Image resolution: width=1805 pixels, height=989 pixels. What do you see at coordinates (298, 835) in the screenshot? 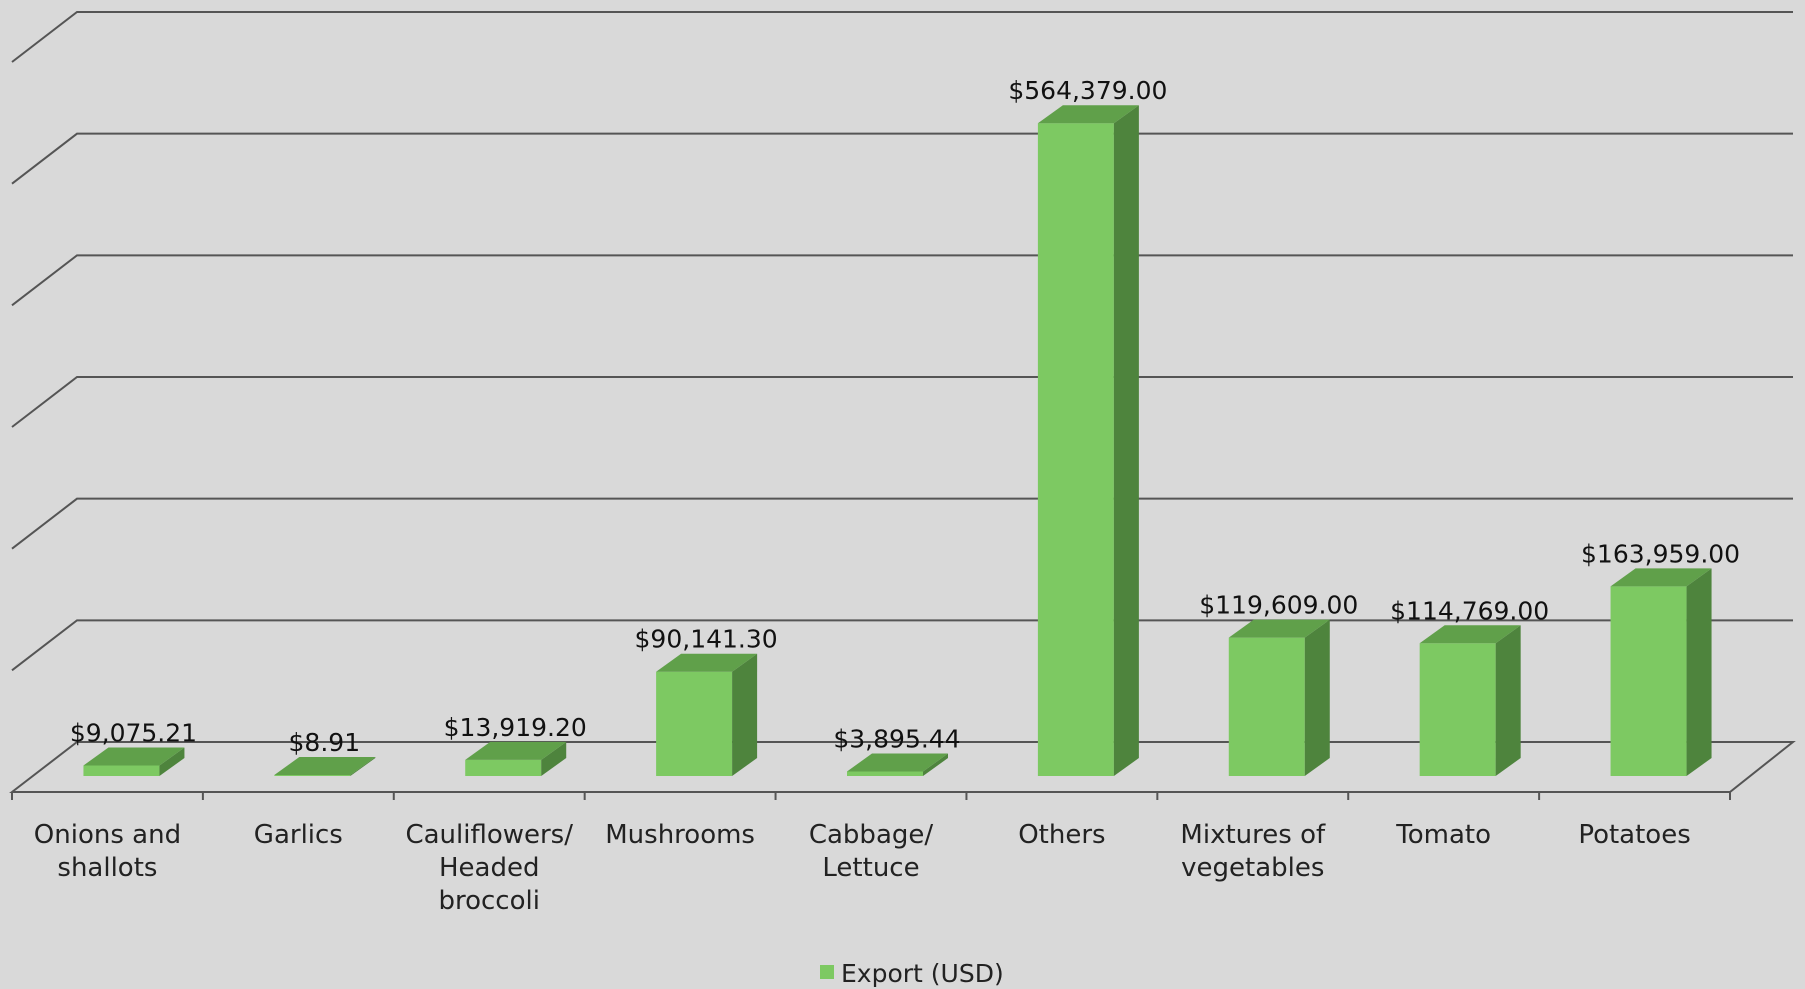
I see `category-label: Garlics` at bounding box center [298, 835].